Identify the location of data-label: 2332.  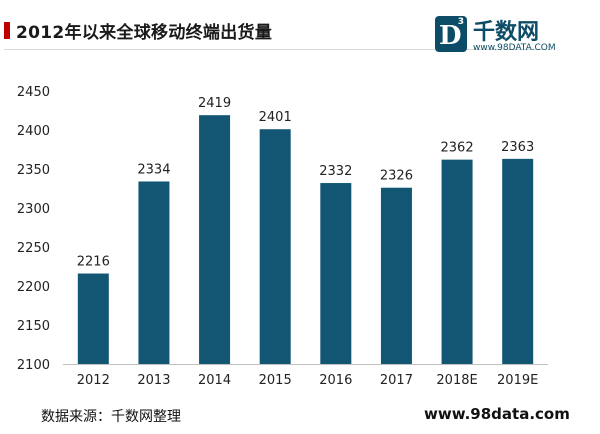
(335, 171).